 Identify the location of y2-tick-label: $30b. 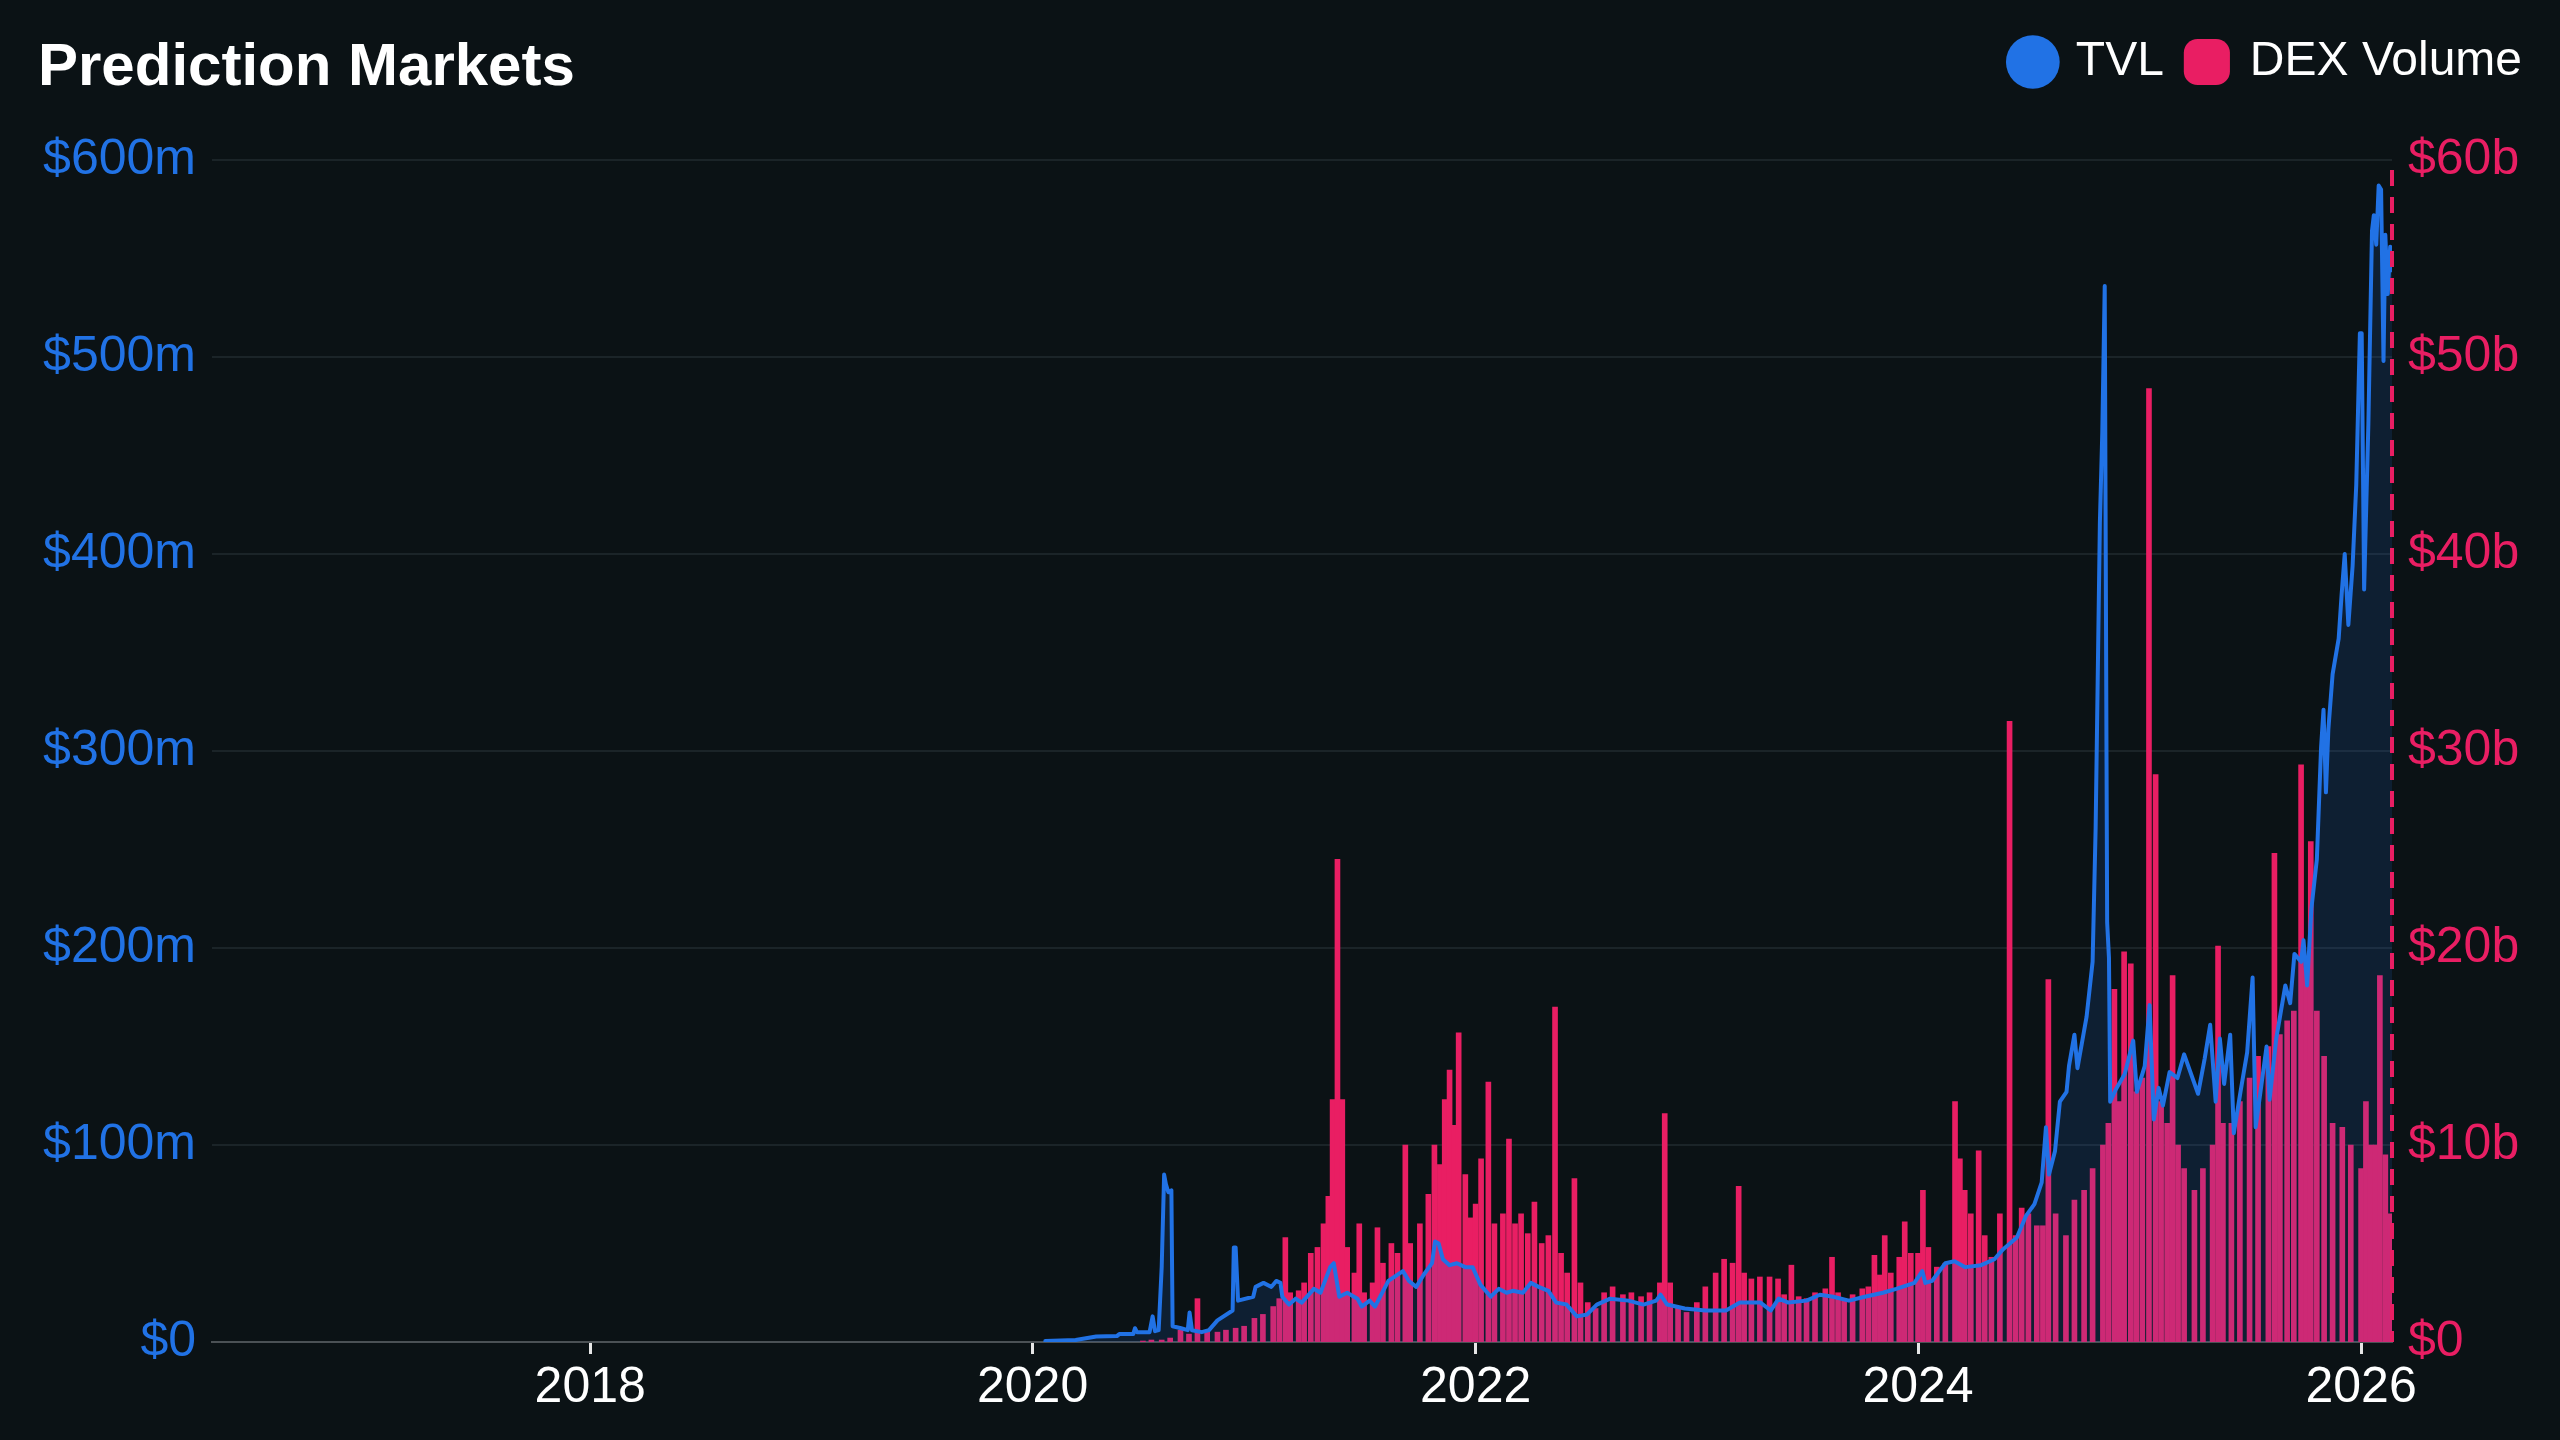
(2464, 747).